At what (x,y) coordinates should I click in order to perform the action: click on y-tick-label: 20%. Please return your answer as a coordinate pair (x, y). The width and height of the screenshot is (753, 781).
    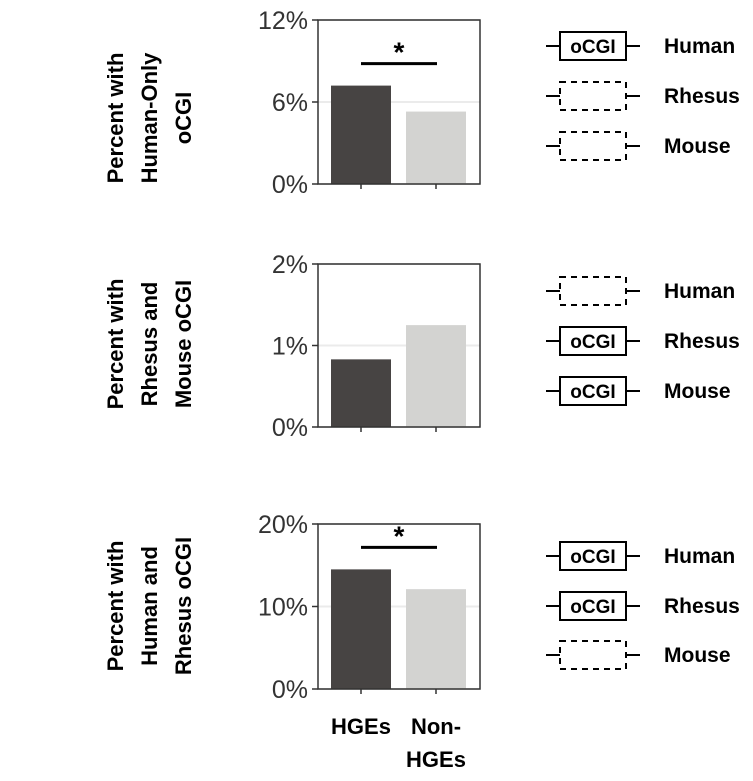
    Looking at the image, I should click on (283, 525).